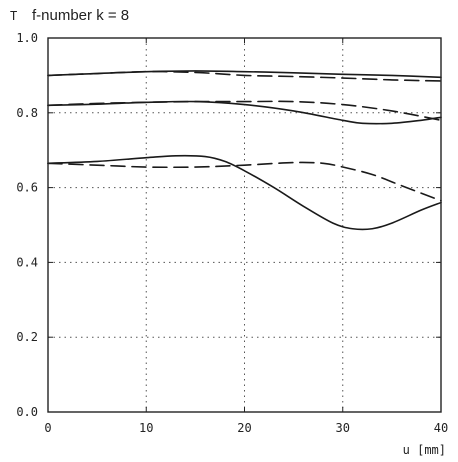  Describe the element at coordinates (27, 188) in the screenshot. I see `y-tick-label: 0.6` at that location.